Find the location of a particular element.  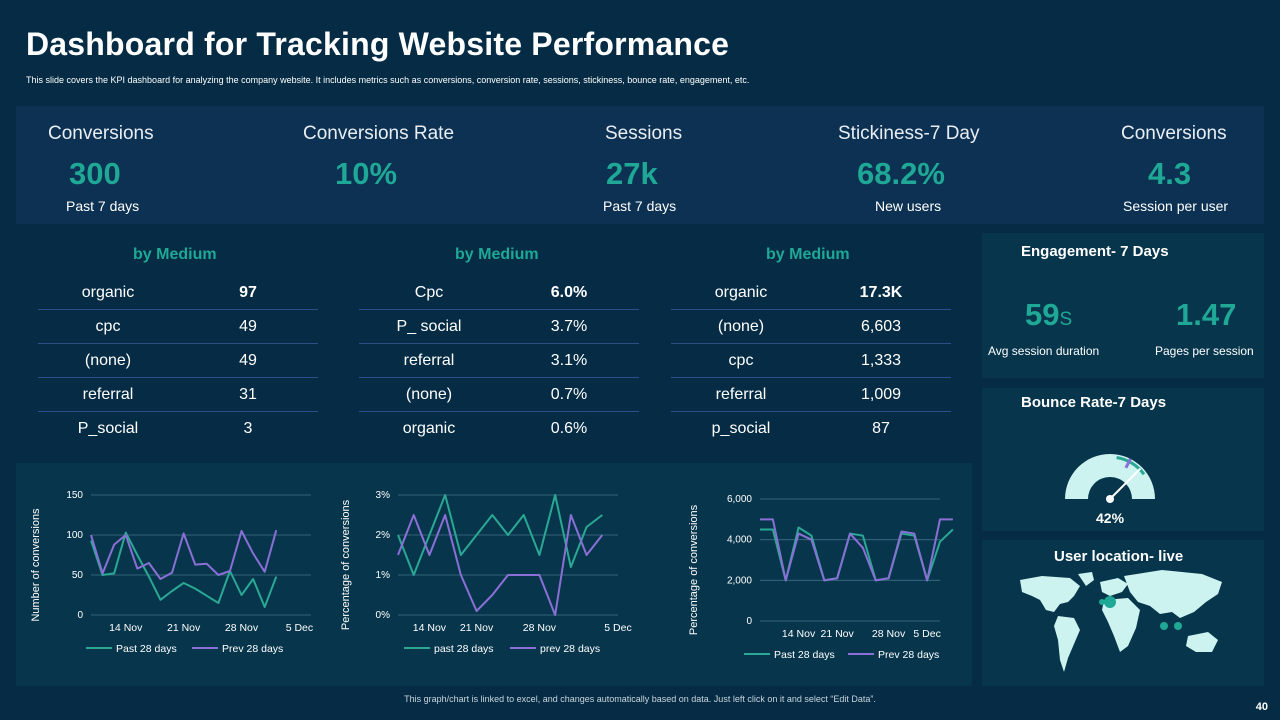

pages-per-session-value: 1.47 is located at coordinates (1206, 314).